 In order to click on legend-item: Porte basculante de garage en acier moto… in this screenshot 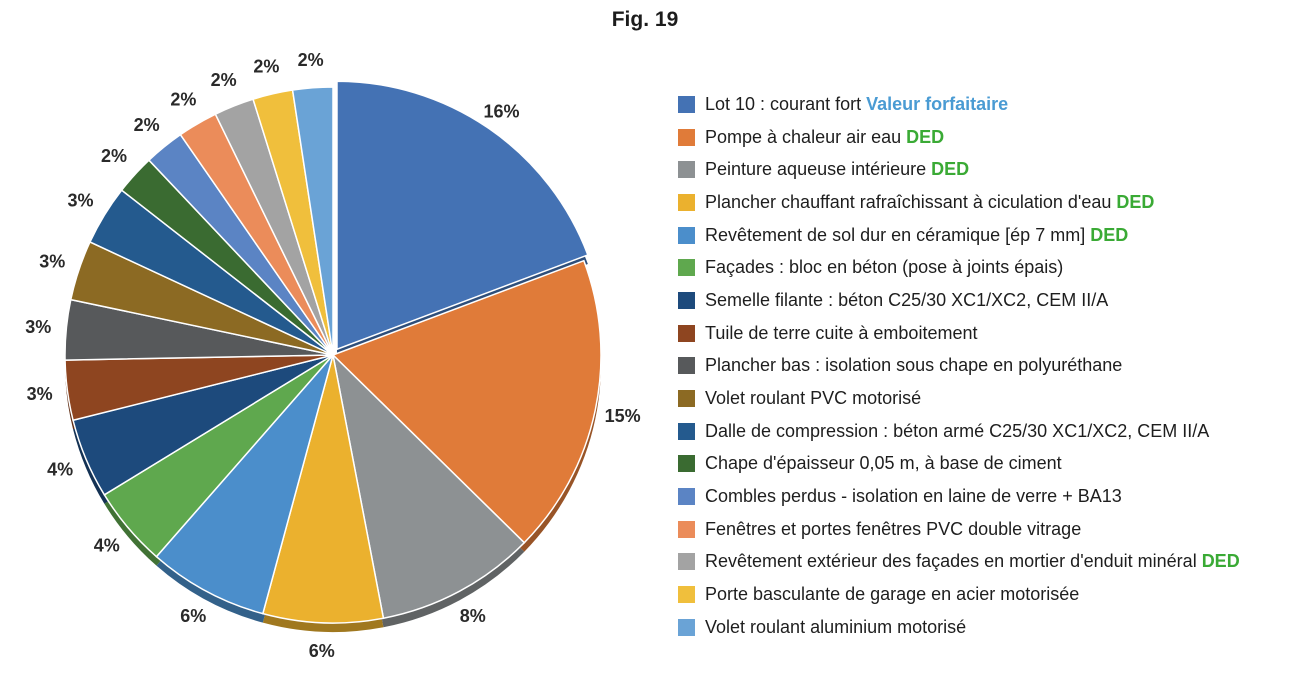, I will do `click(983, 594)`.